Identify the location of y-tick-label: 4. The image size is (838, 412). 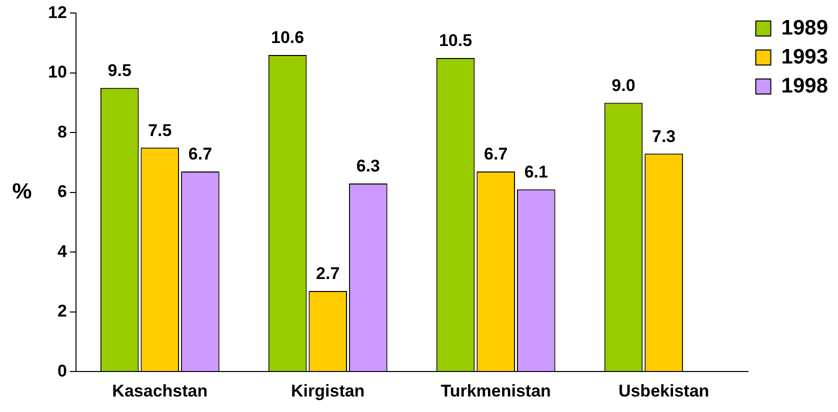
(62, 251).